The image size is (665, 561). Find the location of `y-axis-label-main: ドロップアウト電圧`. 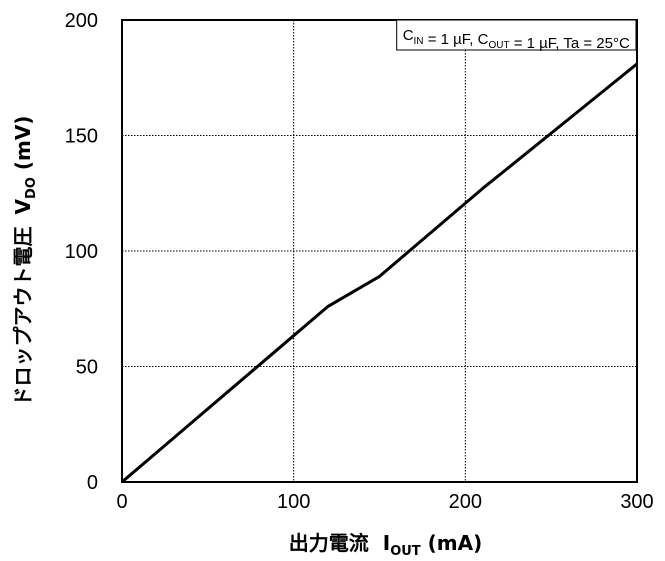

y-axis-label-main: ドロップアウト電圧 is located at coordinates (23, 316).